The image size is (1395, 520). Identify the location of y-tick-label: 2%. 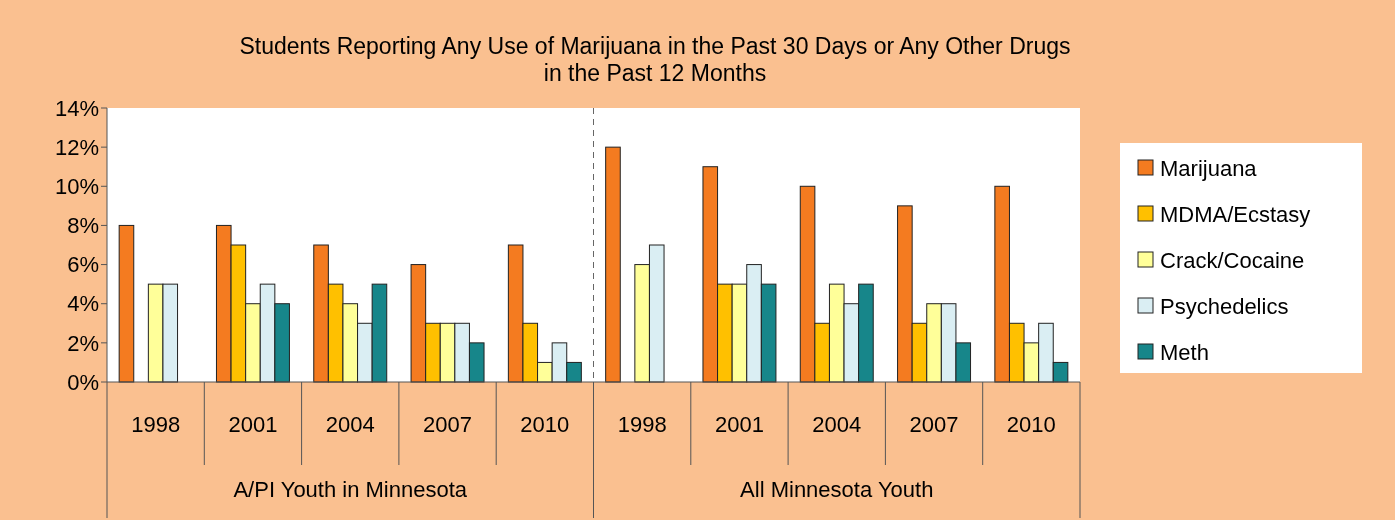
(83, 343).